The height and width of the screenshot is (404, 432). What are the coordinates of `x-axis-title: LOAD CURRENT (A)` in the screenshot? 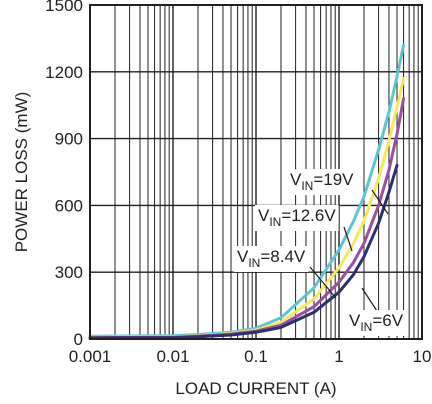 It's located at (255, 388).